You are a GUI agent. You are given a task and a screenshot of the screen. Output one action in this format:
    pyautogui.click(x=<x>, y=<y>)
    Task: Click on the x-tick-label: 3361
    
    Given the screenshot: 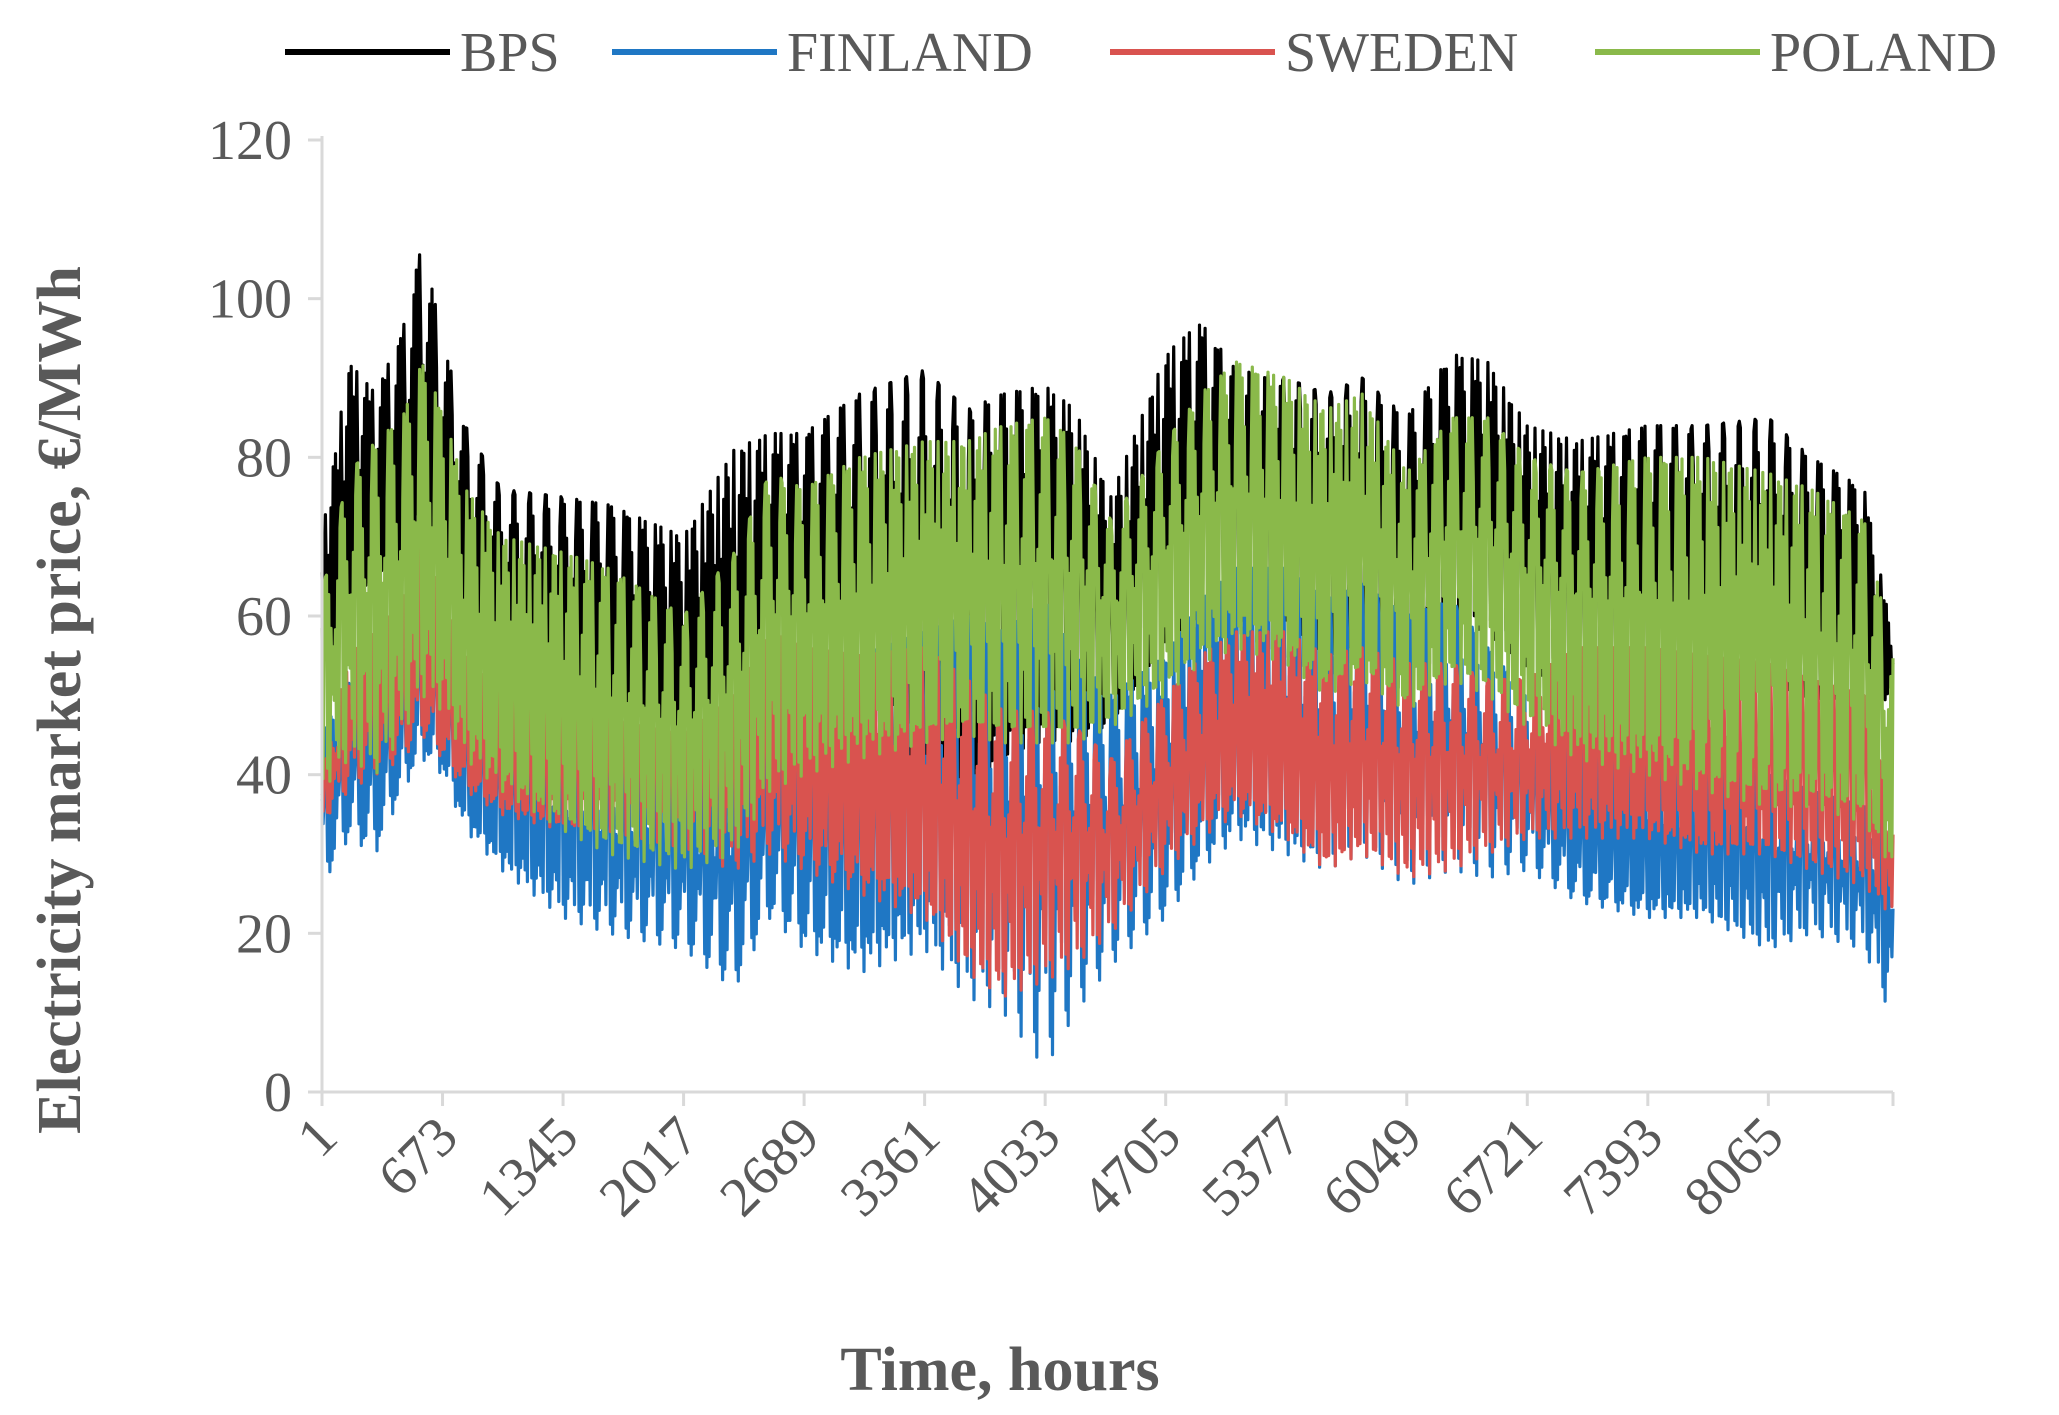 What is the action you would take?
    pyautogui.click(x=890, y=1166)
    